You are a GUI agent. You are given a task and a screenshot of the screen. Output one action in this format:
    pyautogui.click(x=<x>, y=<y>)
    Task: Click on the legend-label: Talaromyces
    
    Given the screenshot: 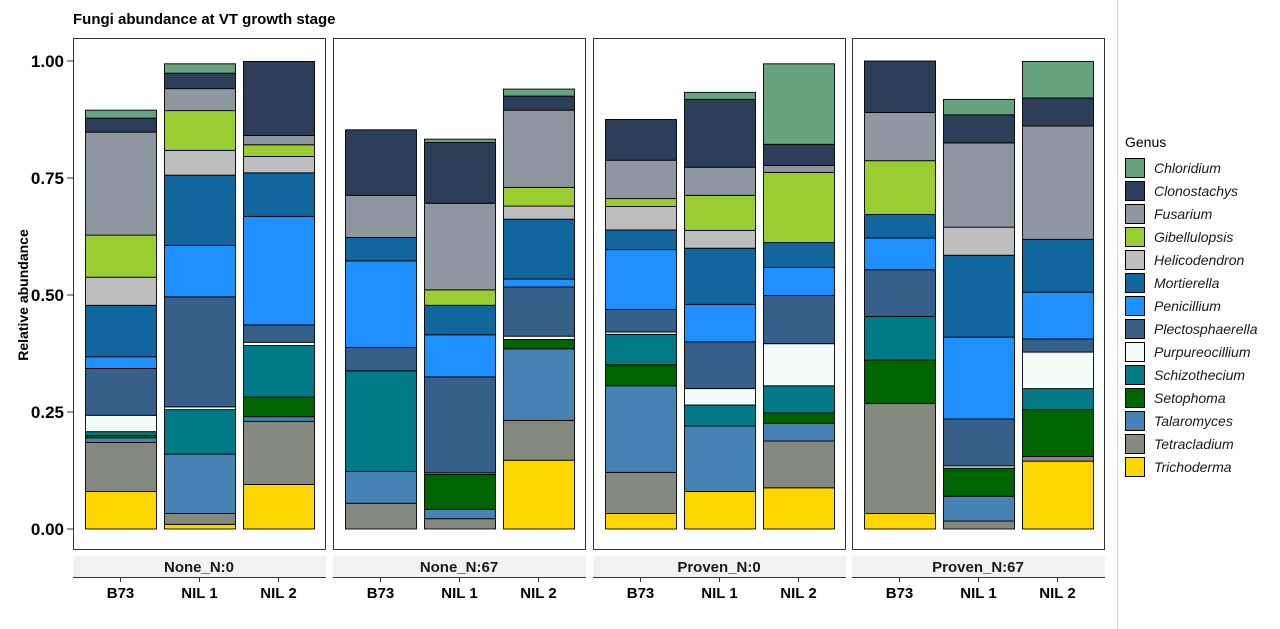 What is the action you would take?
    pyautogui.click(x=1193, y=420)
    